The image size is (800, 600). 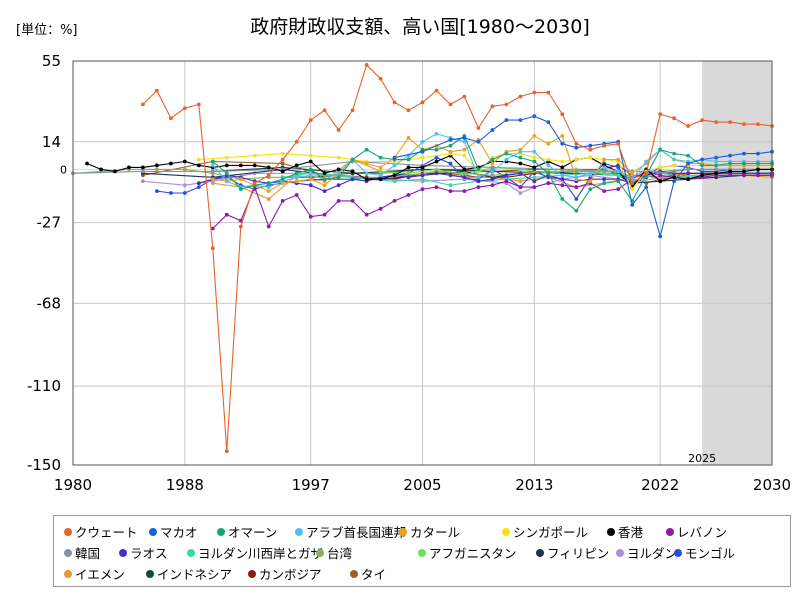 I want to click on forecast-region, so click(x=737, y=263).